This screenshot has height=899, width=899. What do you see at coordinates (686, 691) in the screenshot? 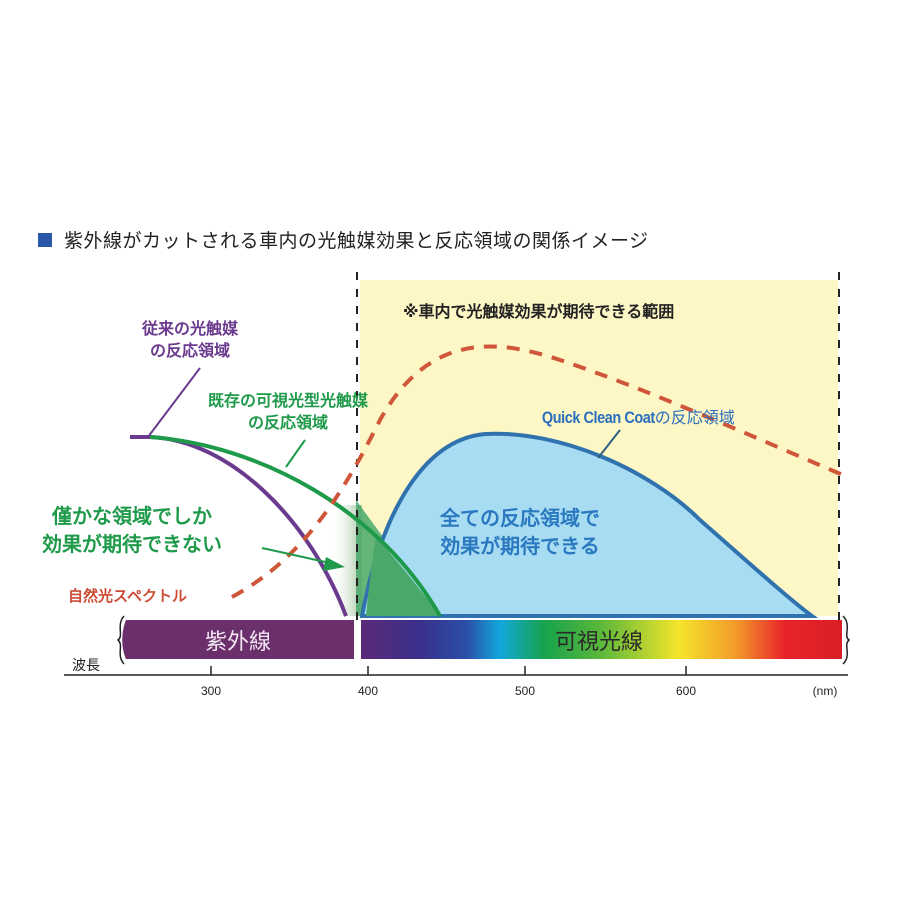
I see `tick-label-600: 600` at bounding box center [686, 691].